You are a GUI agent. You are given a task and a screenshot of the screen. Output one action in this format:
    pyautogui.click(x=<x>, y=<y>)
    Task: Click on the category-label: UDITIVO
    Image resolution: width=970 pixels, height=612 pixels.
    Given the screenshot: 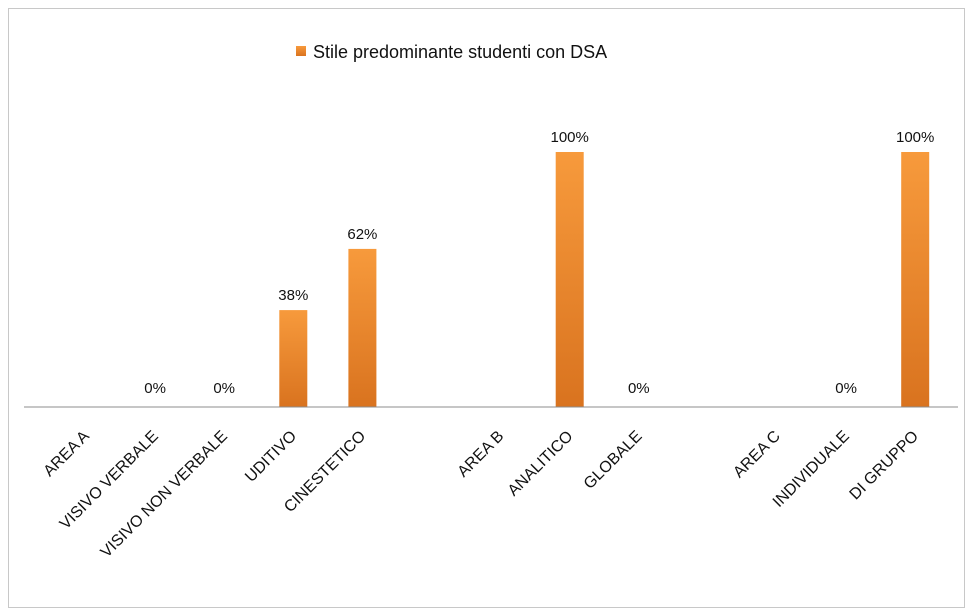 What is the action you would take?
    pyautogui.click(x=271, y=457)
    